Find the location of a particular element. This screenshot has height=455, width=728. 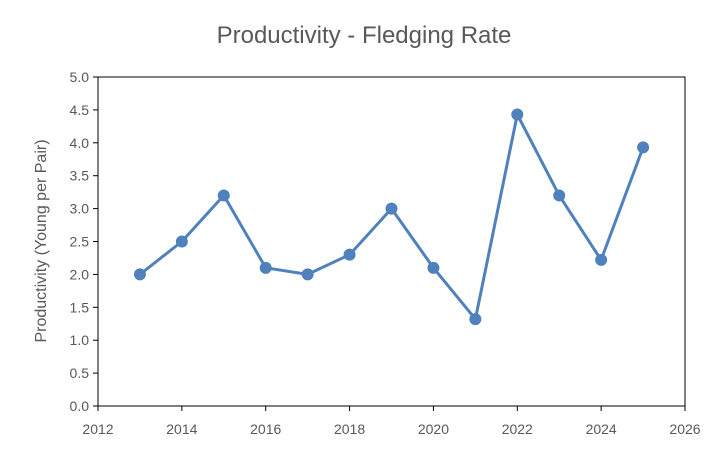

y-tick-label: 1.5 is located at coordinates (80, 307).